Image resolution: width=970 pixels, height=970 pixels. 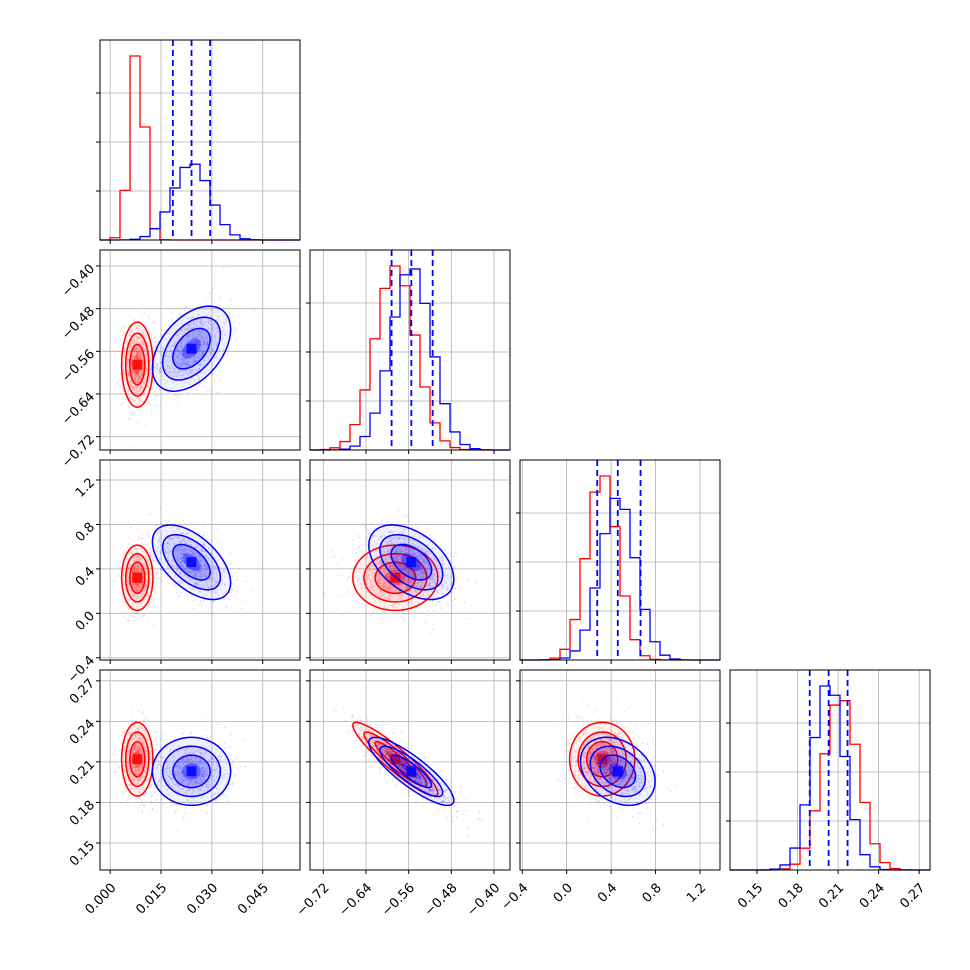 I want to click on panel-frame, so click(x=410, y=350).